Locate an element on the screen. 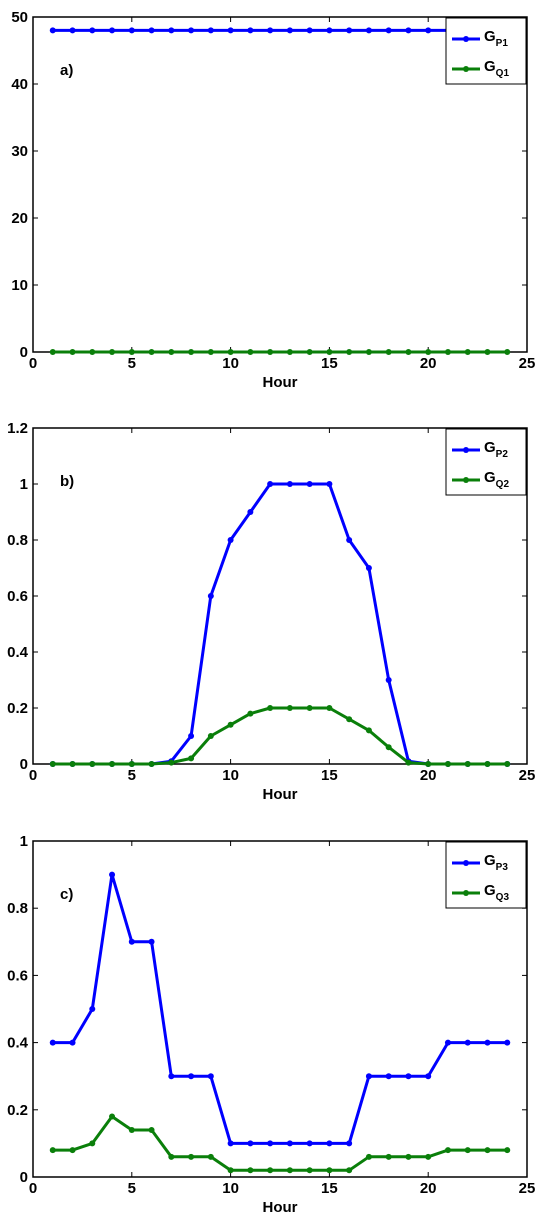  legend-label-subscript: P3 is located at coordinates (502, 867).